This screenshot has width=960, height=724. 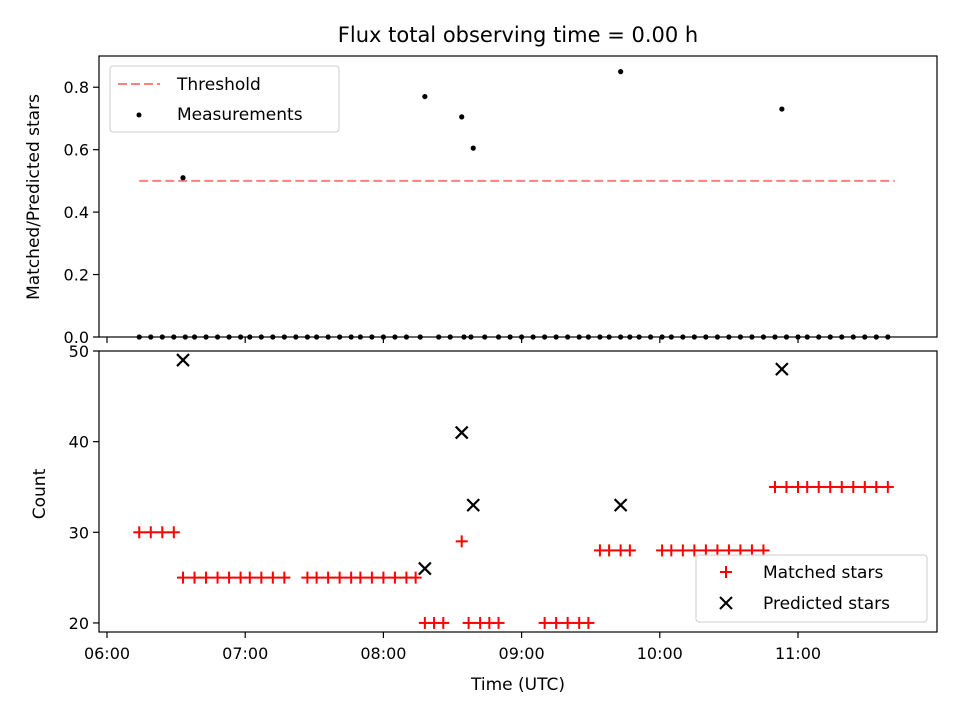 What do you see at coordinates (522, 653) in the screenshot?
I see `x-tick-label: 09:00` at bounding box center [522, 653].